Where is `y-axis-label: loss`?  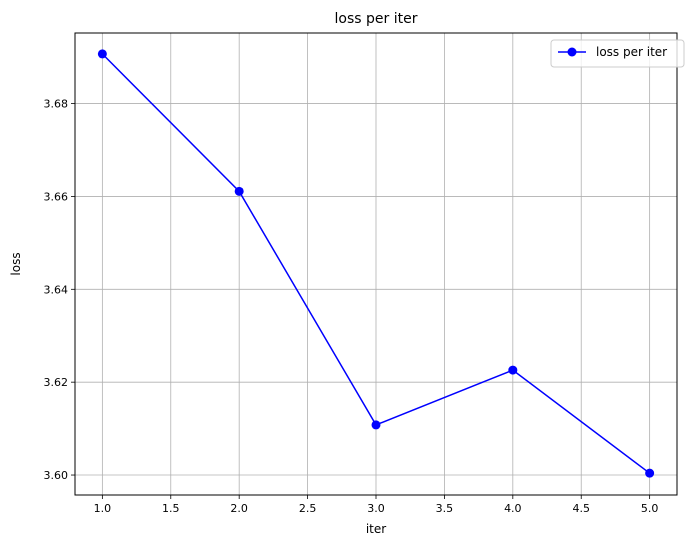
y-axis-label: loss is located at coordinates (16, 263).